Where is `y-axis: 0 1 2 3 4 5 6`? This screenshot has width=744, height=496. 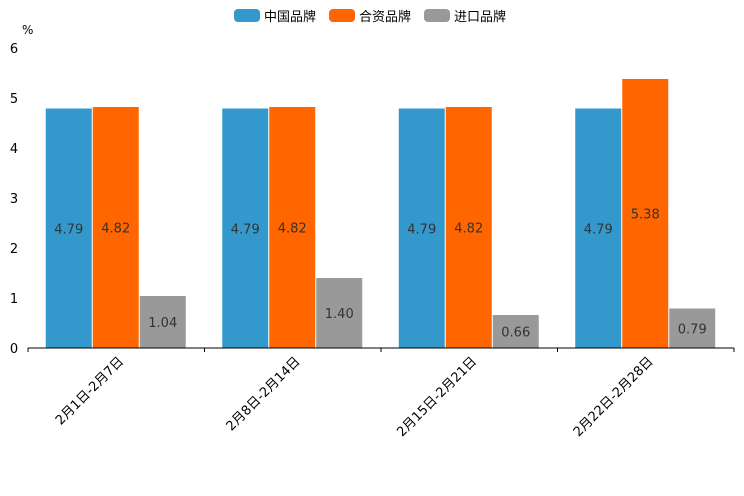
y-axis: 0 1 2 3 4 5 6 is located at coordinates (14, 199).